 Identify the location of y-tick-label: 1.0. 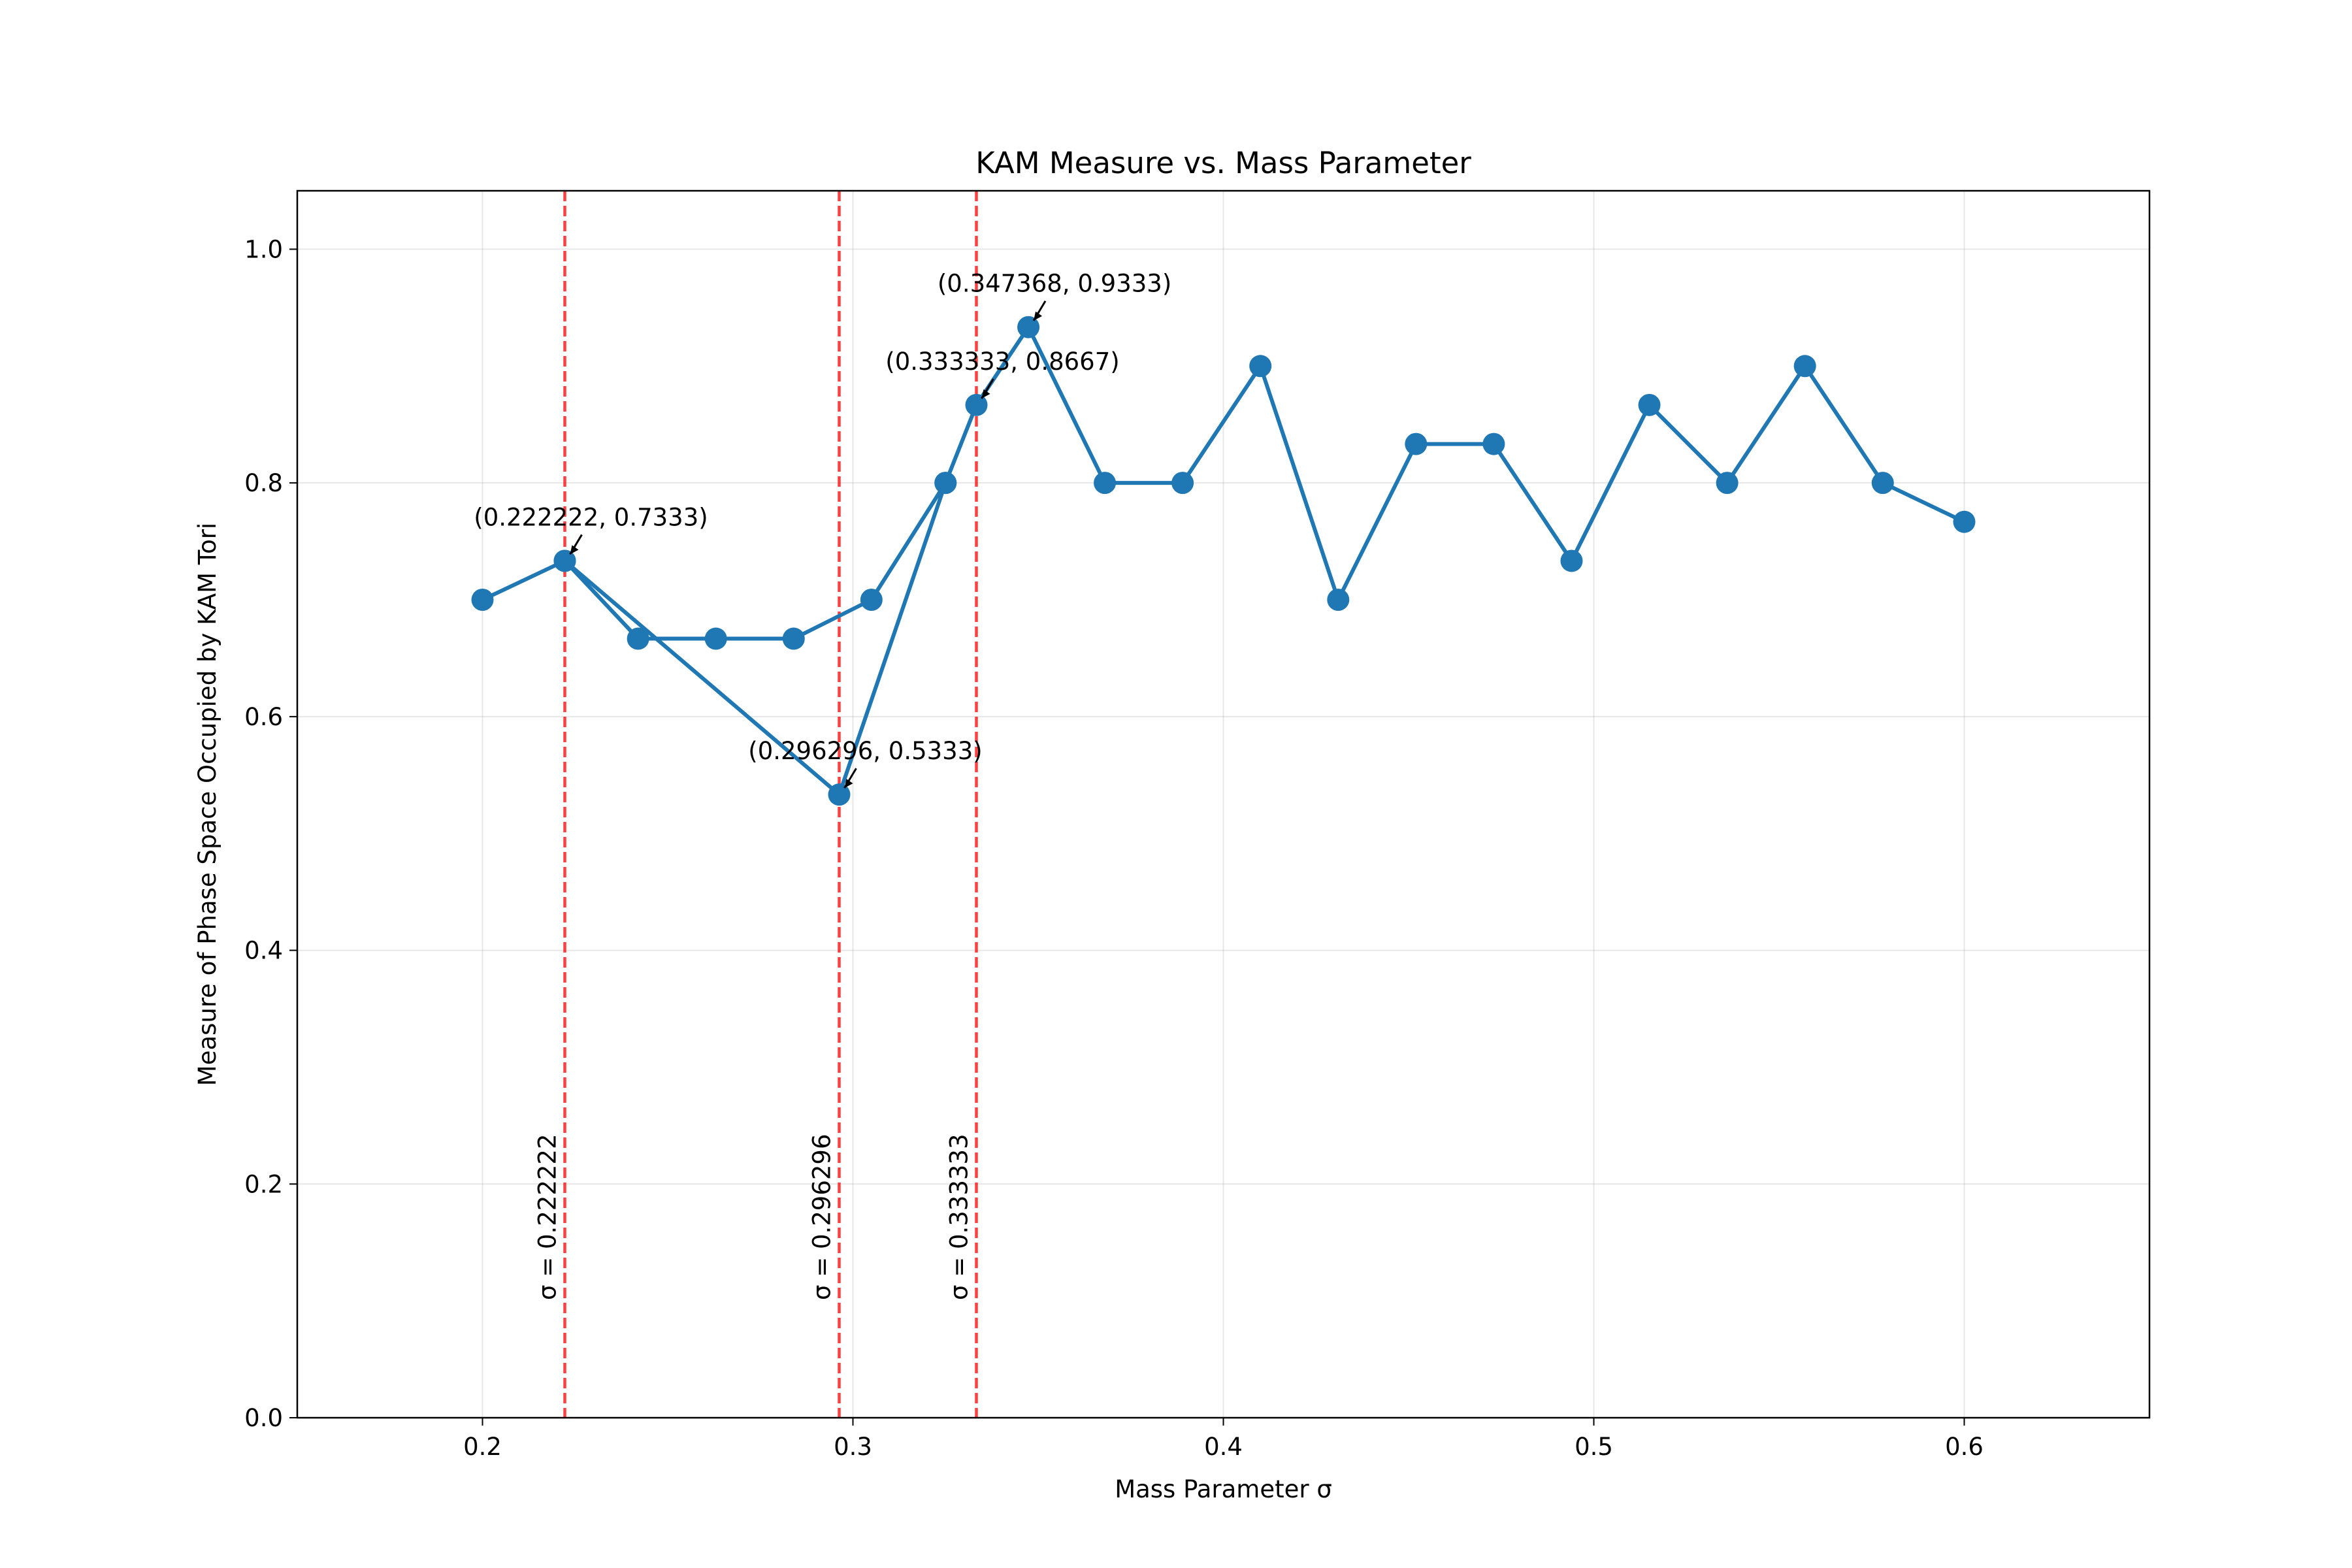
(263, 249).